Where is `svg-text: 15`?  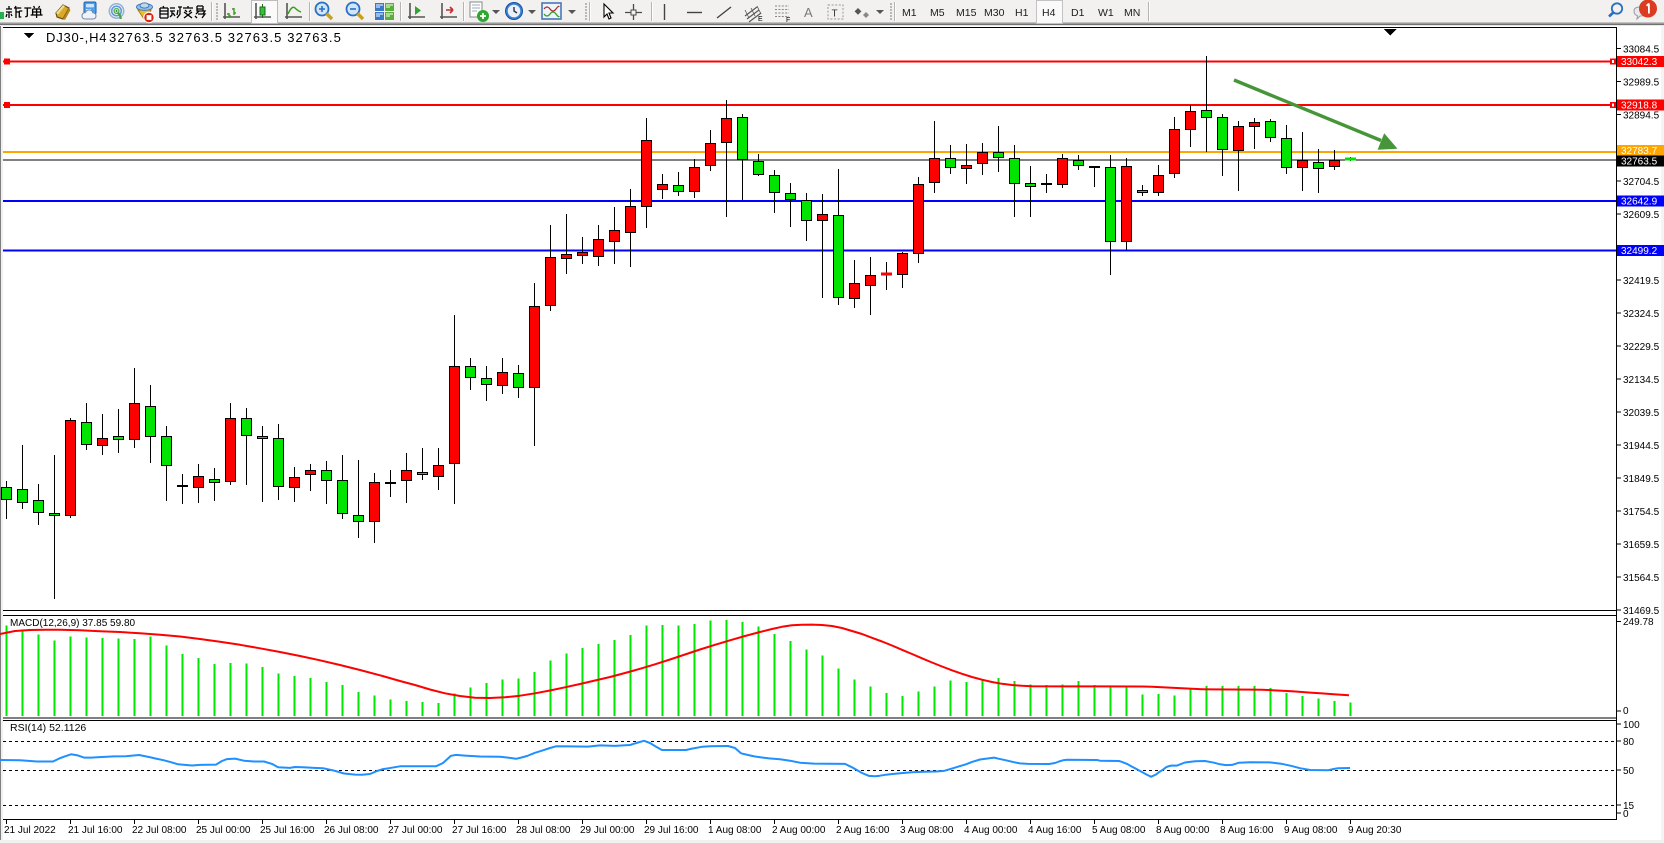
svg-text: 15 is located at coordinates (1629, 806).